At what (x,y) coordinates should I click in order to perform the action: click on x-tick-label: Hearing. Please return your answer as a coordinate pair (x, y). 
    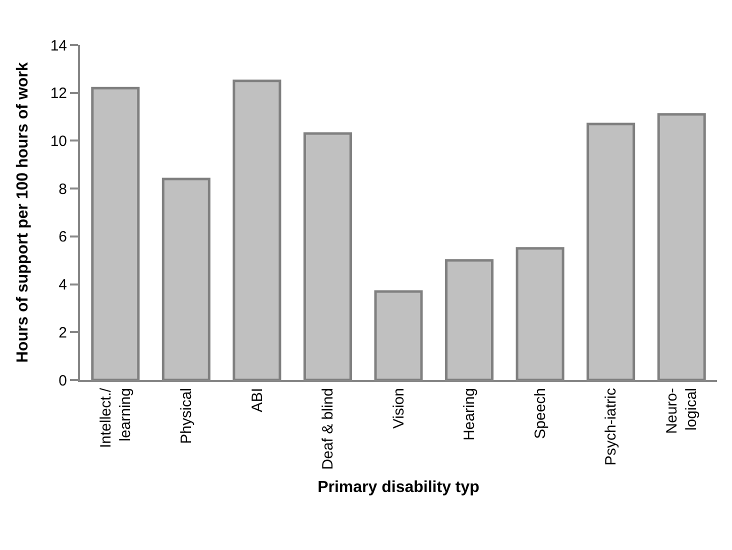
    Looking at the image, I should click on (469, 414).